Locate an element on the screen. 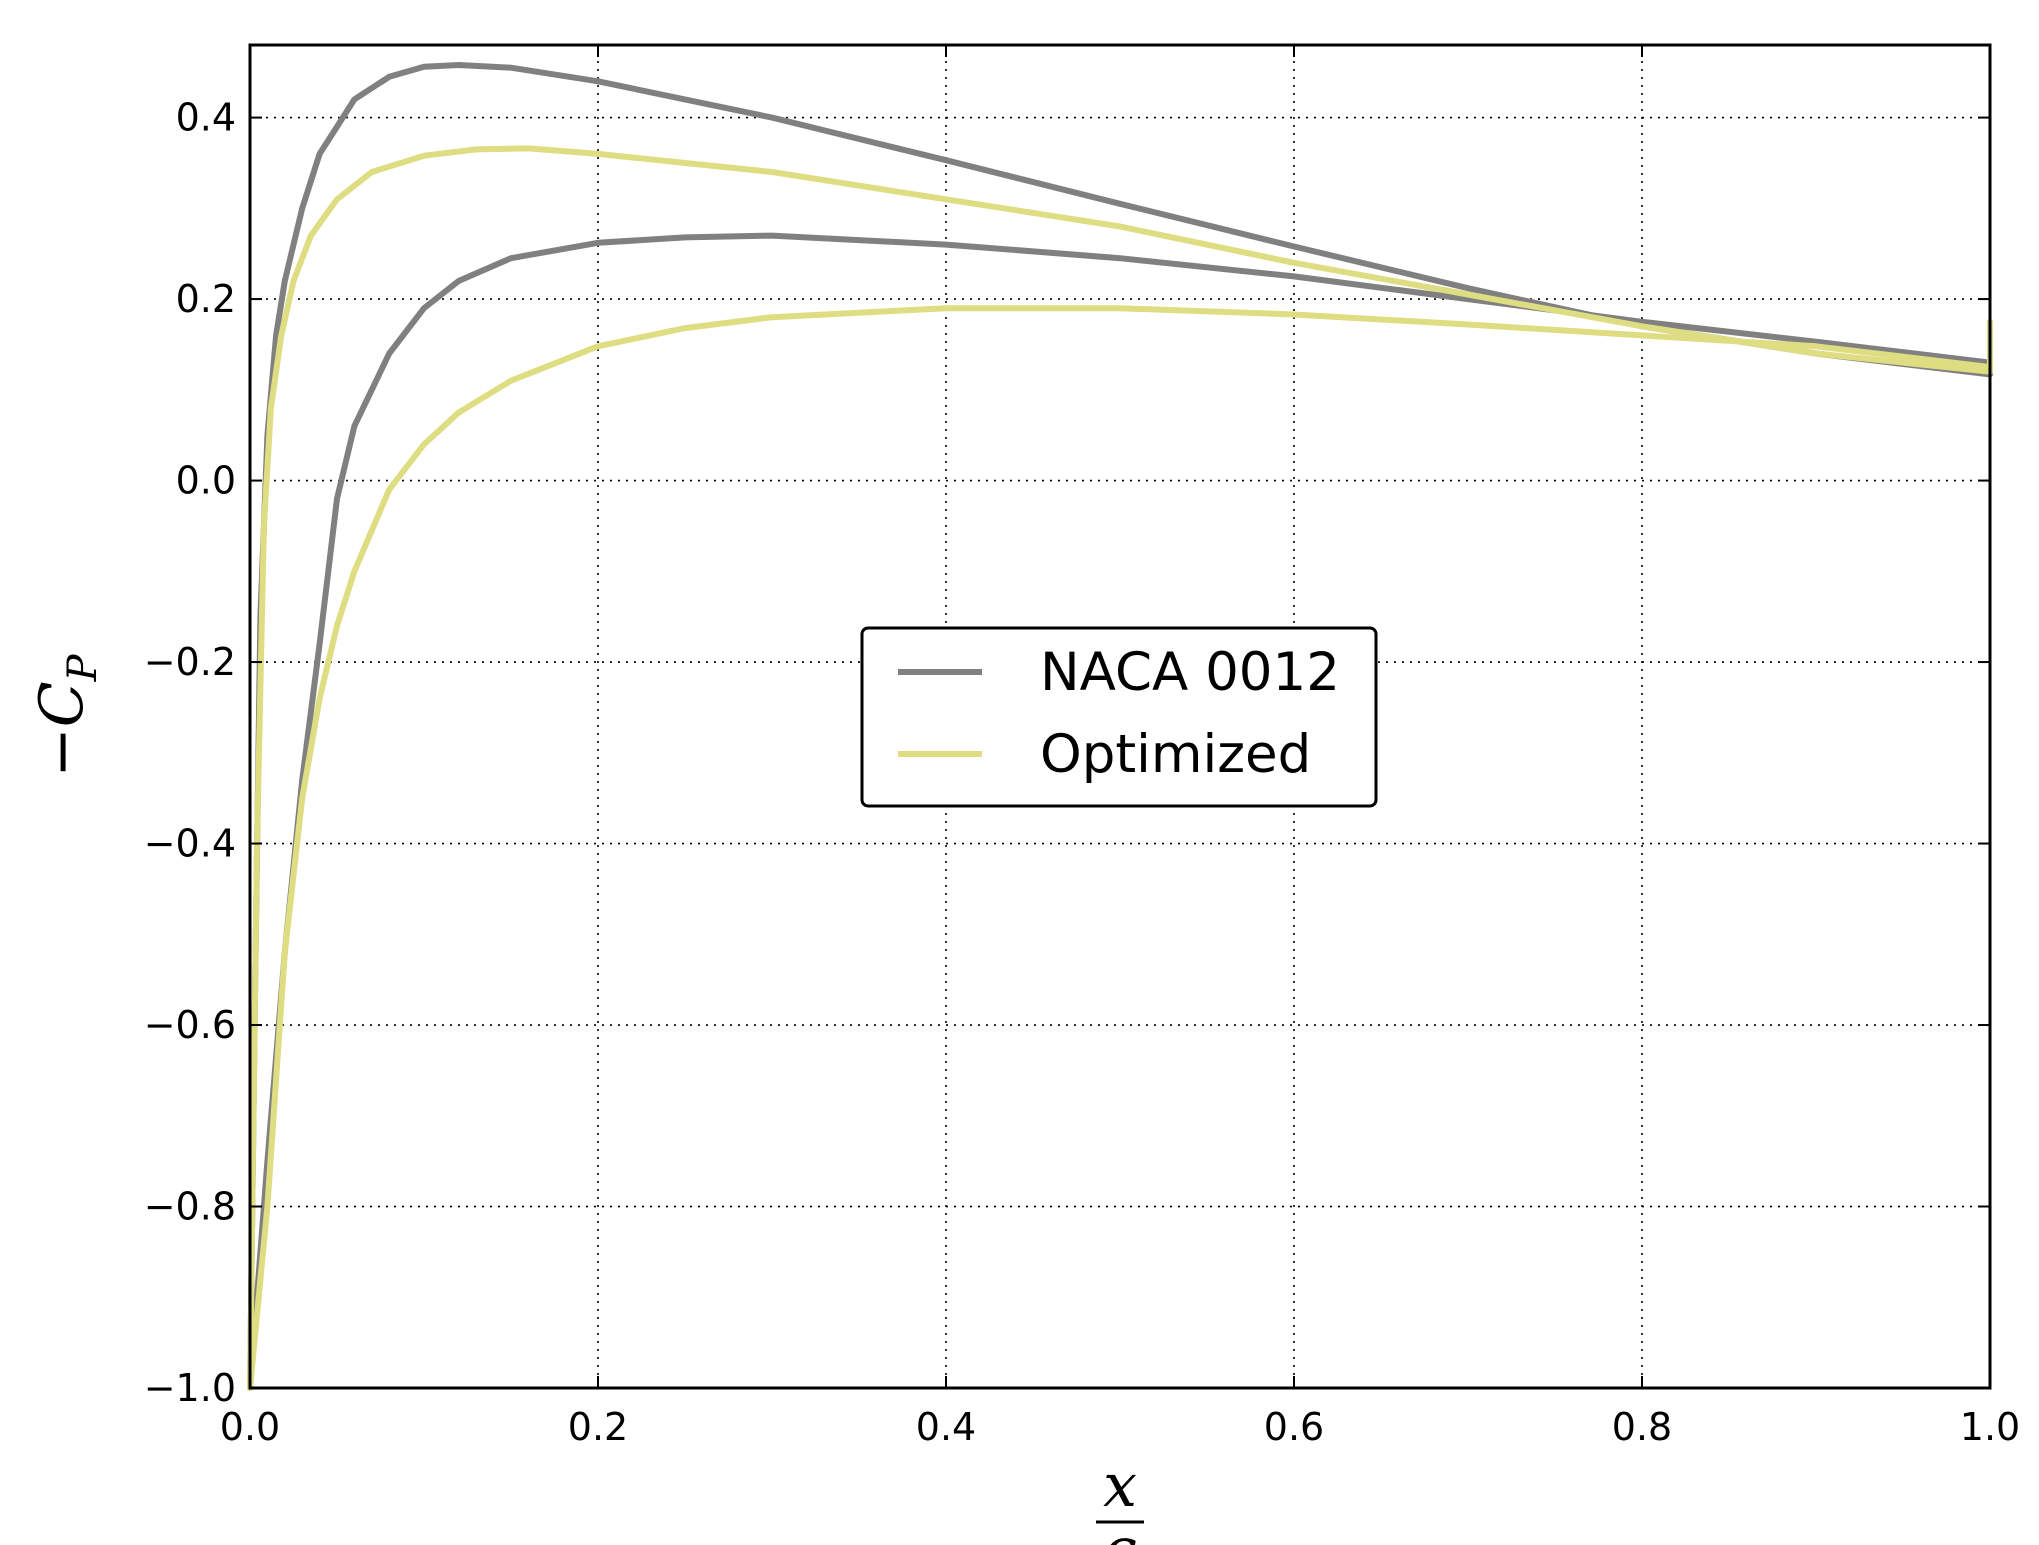 Image resolution: width=2039 pixels, height=1545 pixels. y-tick-label-0: −1.0 is located at coordinates (190, 1388).